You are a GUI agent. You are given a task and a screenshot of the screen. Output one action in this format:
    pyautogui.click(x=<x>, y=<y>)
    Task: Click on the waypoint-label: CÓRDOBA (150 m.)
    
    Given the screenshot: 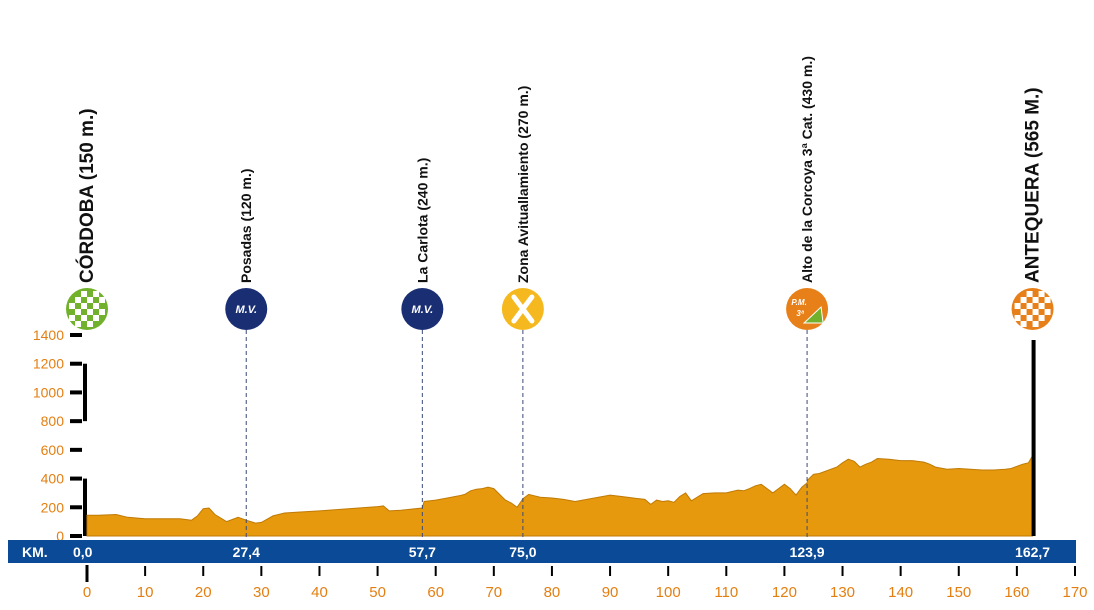 What is the action you would take?
    pyautogui.click(x=87, y=195)
    